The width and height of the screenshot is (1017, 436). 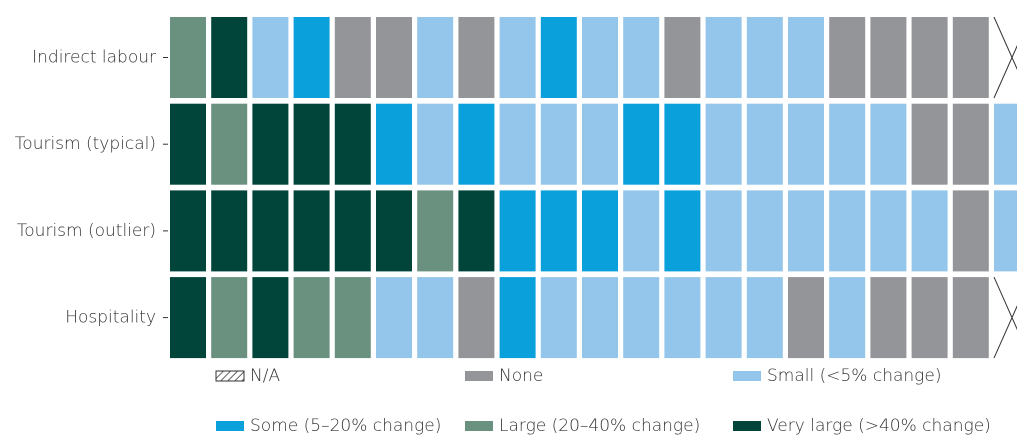 What do you see at coordinates (879, 426) in the screenshot?
I see `legend-label: Very large (>40% change)` at bounding box center [879, 426].